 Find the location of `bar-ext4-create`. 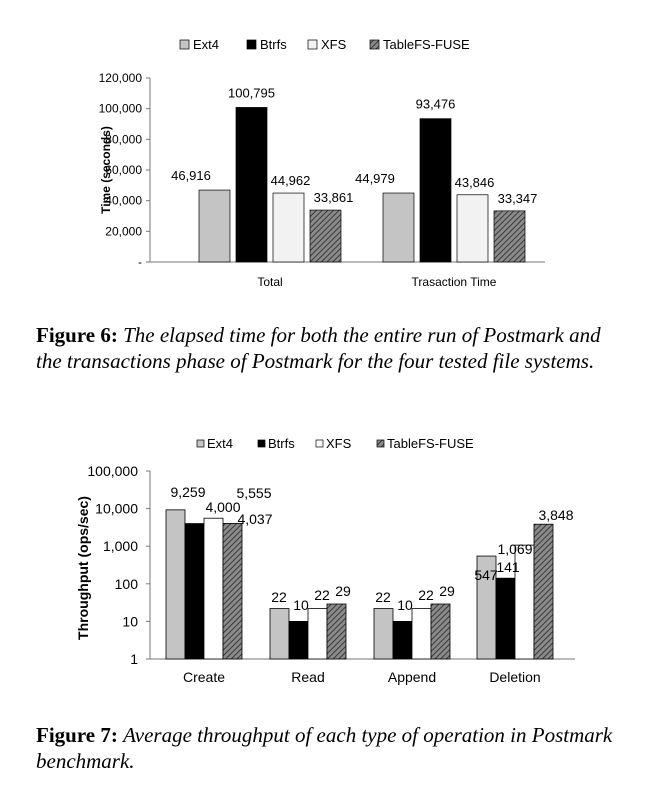

bar-ext4-create is located at coordinates (175, 584).